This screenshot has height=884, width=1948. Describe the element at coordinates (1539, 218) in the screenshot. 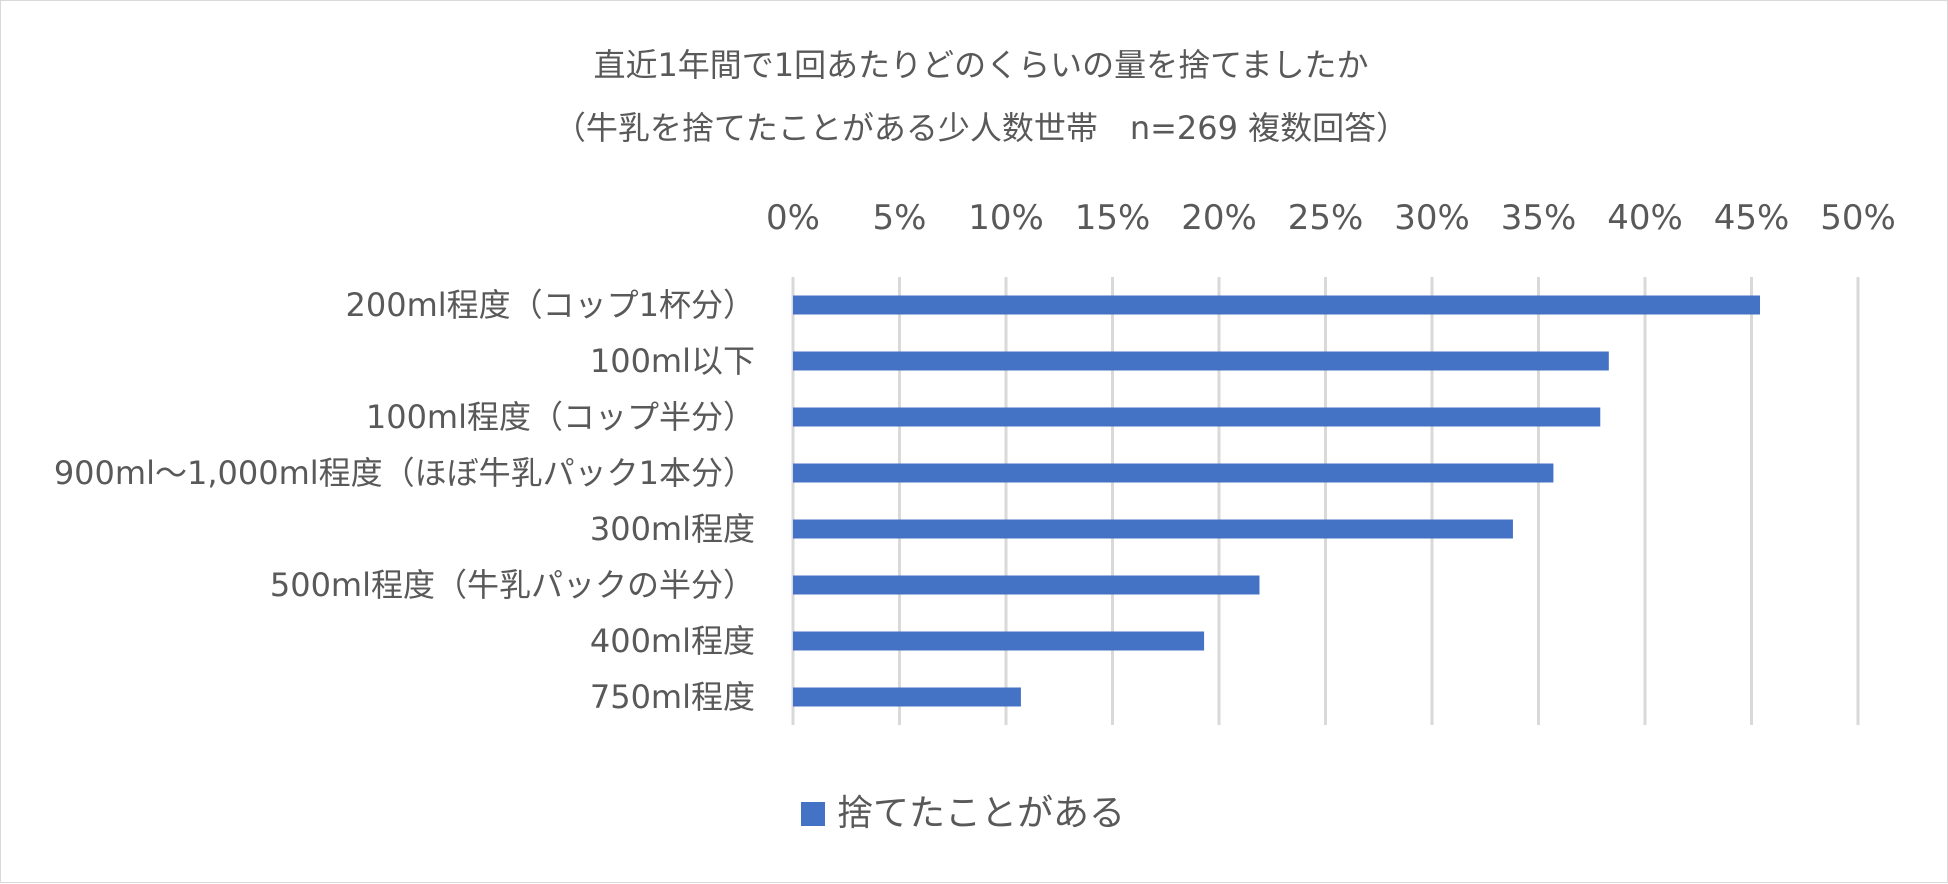

I see `x-tick-label: 35%` at that location.